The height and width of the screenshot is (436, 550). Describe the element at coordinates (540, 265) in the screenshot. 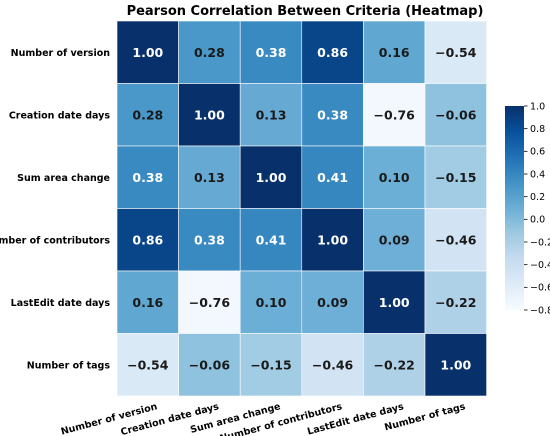

I see `colorbar-tick-label: −0.4` at that location.